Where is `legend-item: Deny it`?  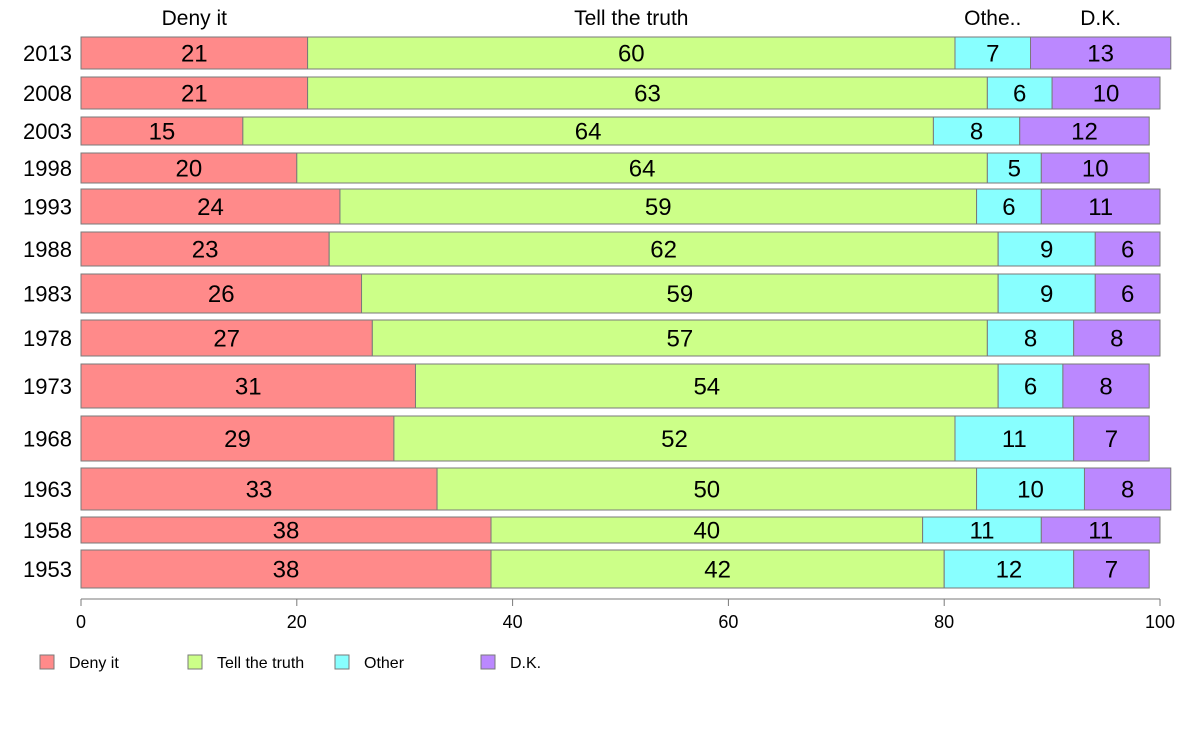 legend-item: Deny it is located at coordinates (79, 663).